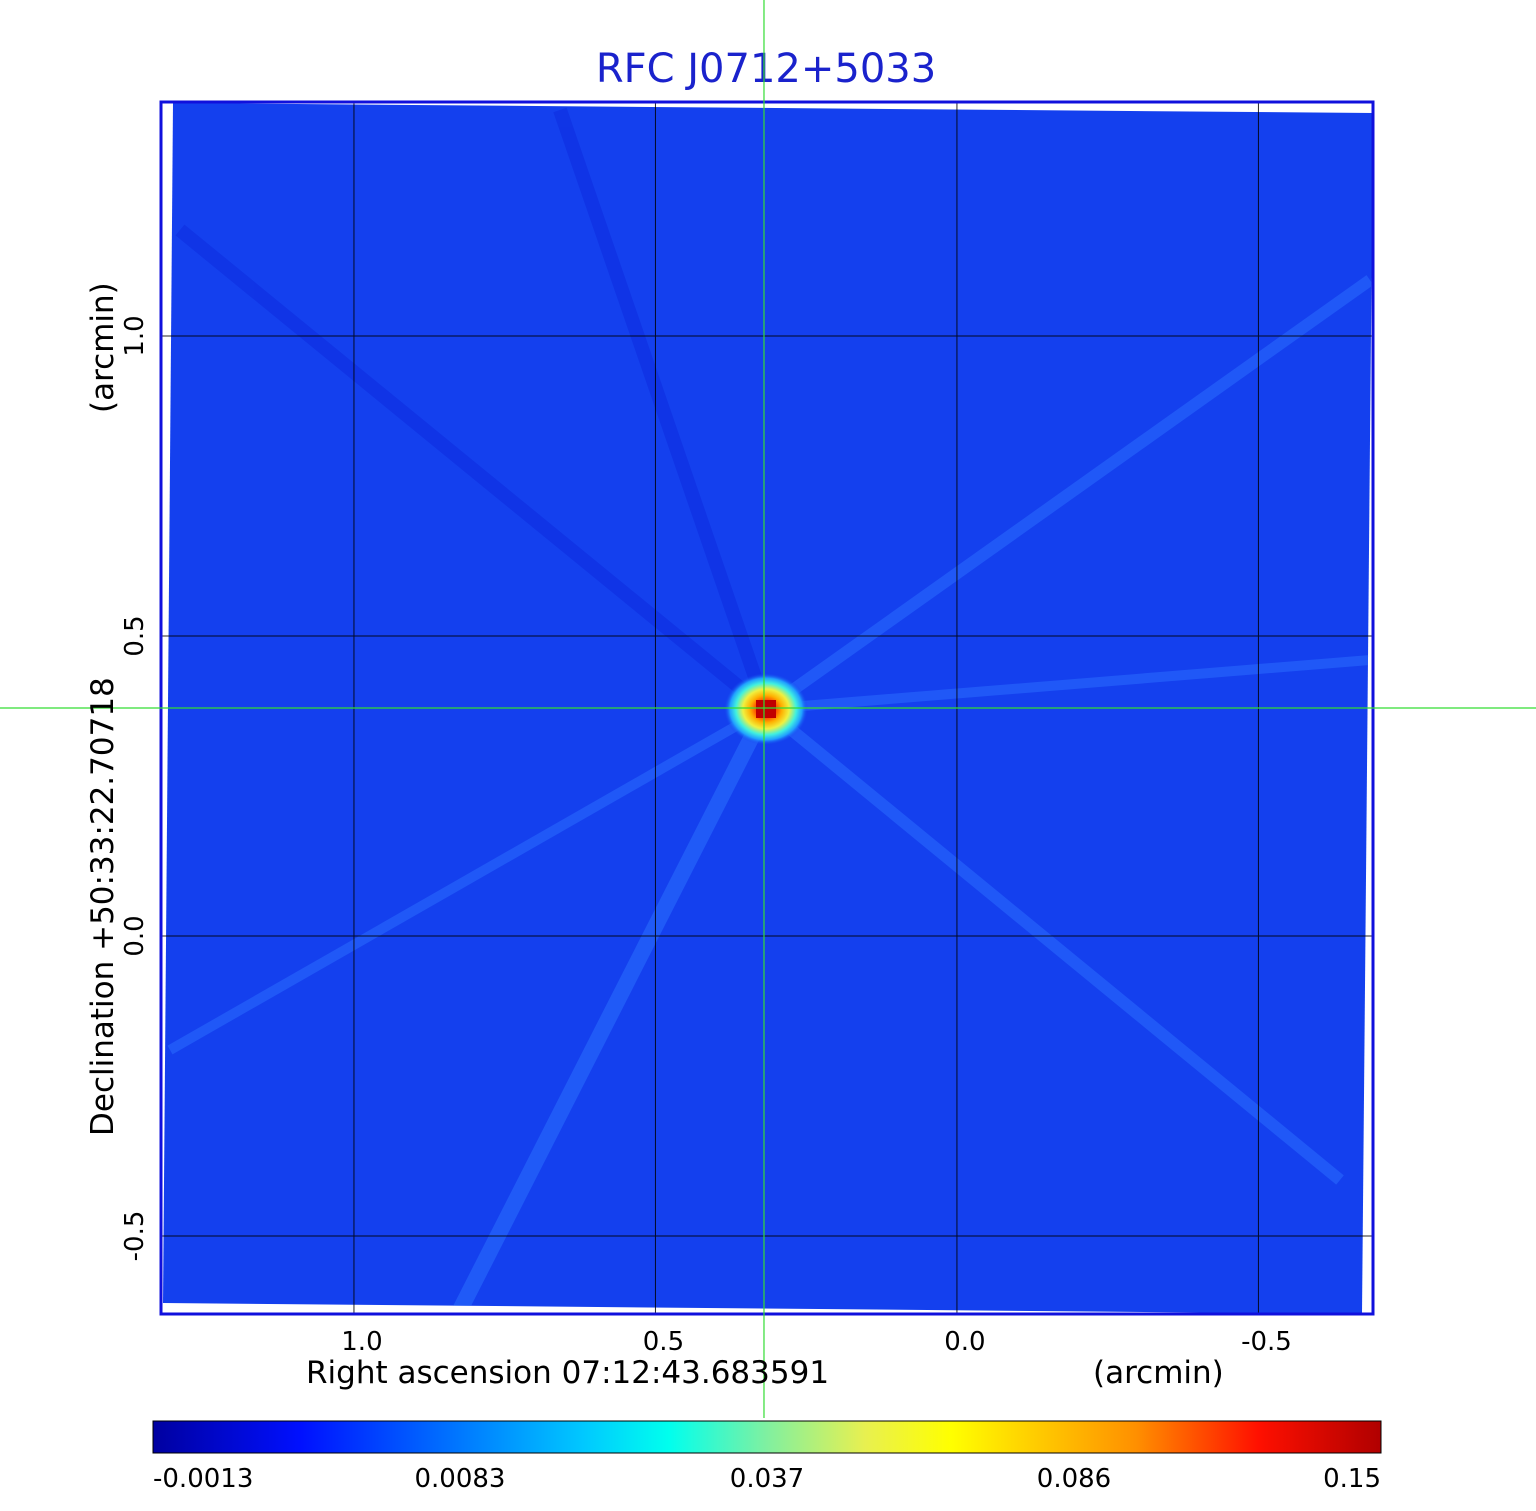  Describe the element at coordinates (103, 347) in the screenshot. I see `y-axis-unit: (arcmin)` at that location.